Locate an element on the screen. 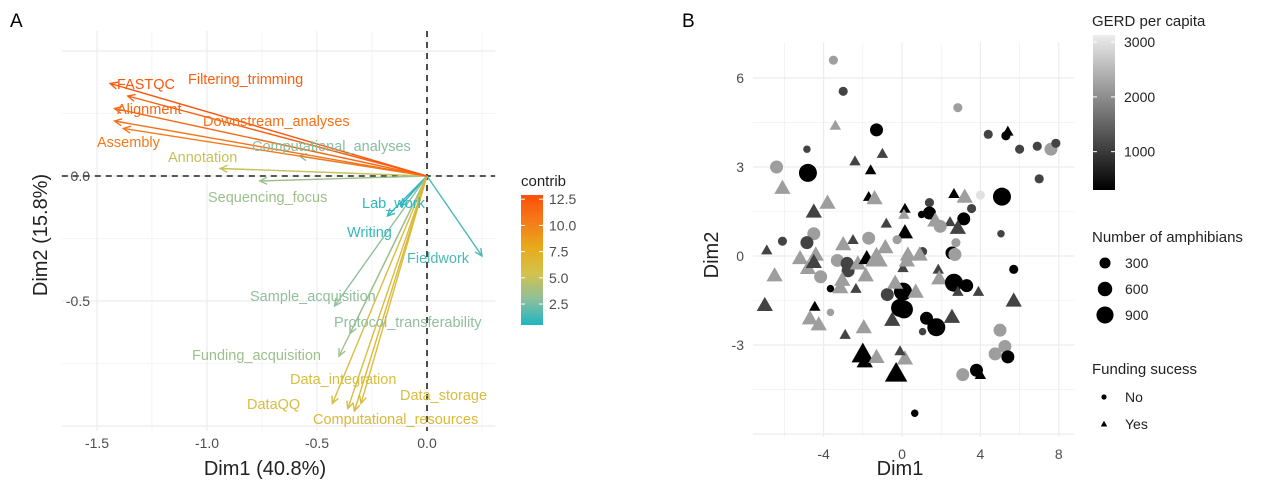 The height and width of the screenshot is (493, 1274). size-legend-label: 300 is located at coordinates (1137, 263).